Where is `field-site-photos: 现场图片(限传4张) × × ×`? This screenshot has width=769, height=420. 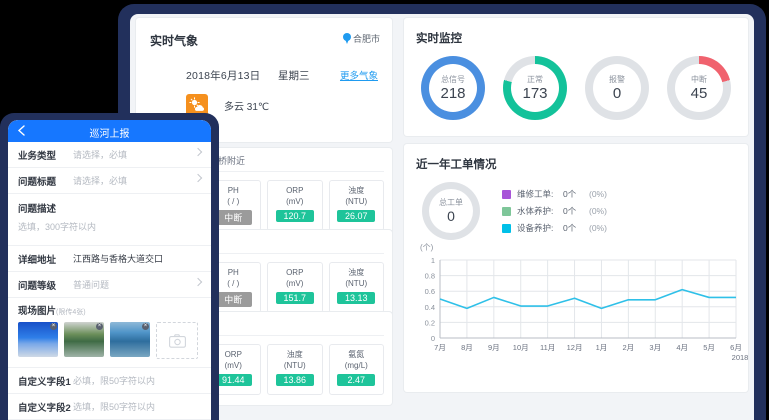 field-site-photos: 现场图片(限传4张) × × × is located at coordinates (109, 333).